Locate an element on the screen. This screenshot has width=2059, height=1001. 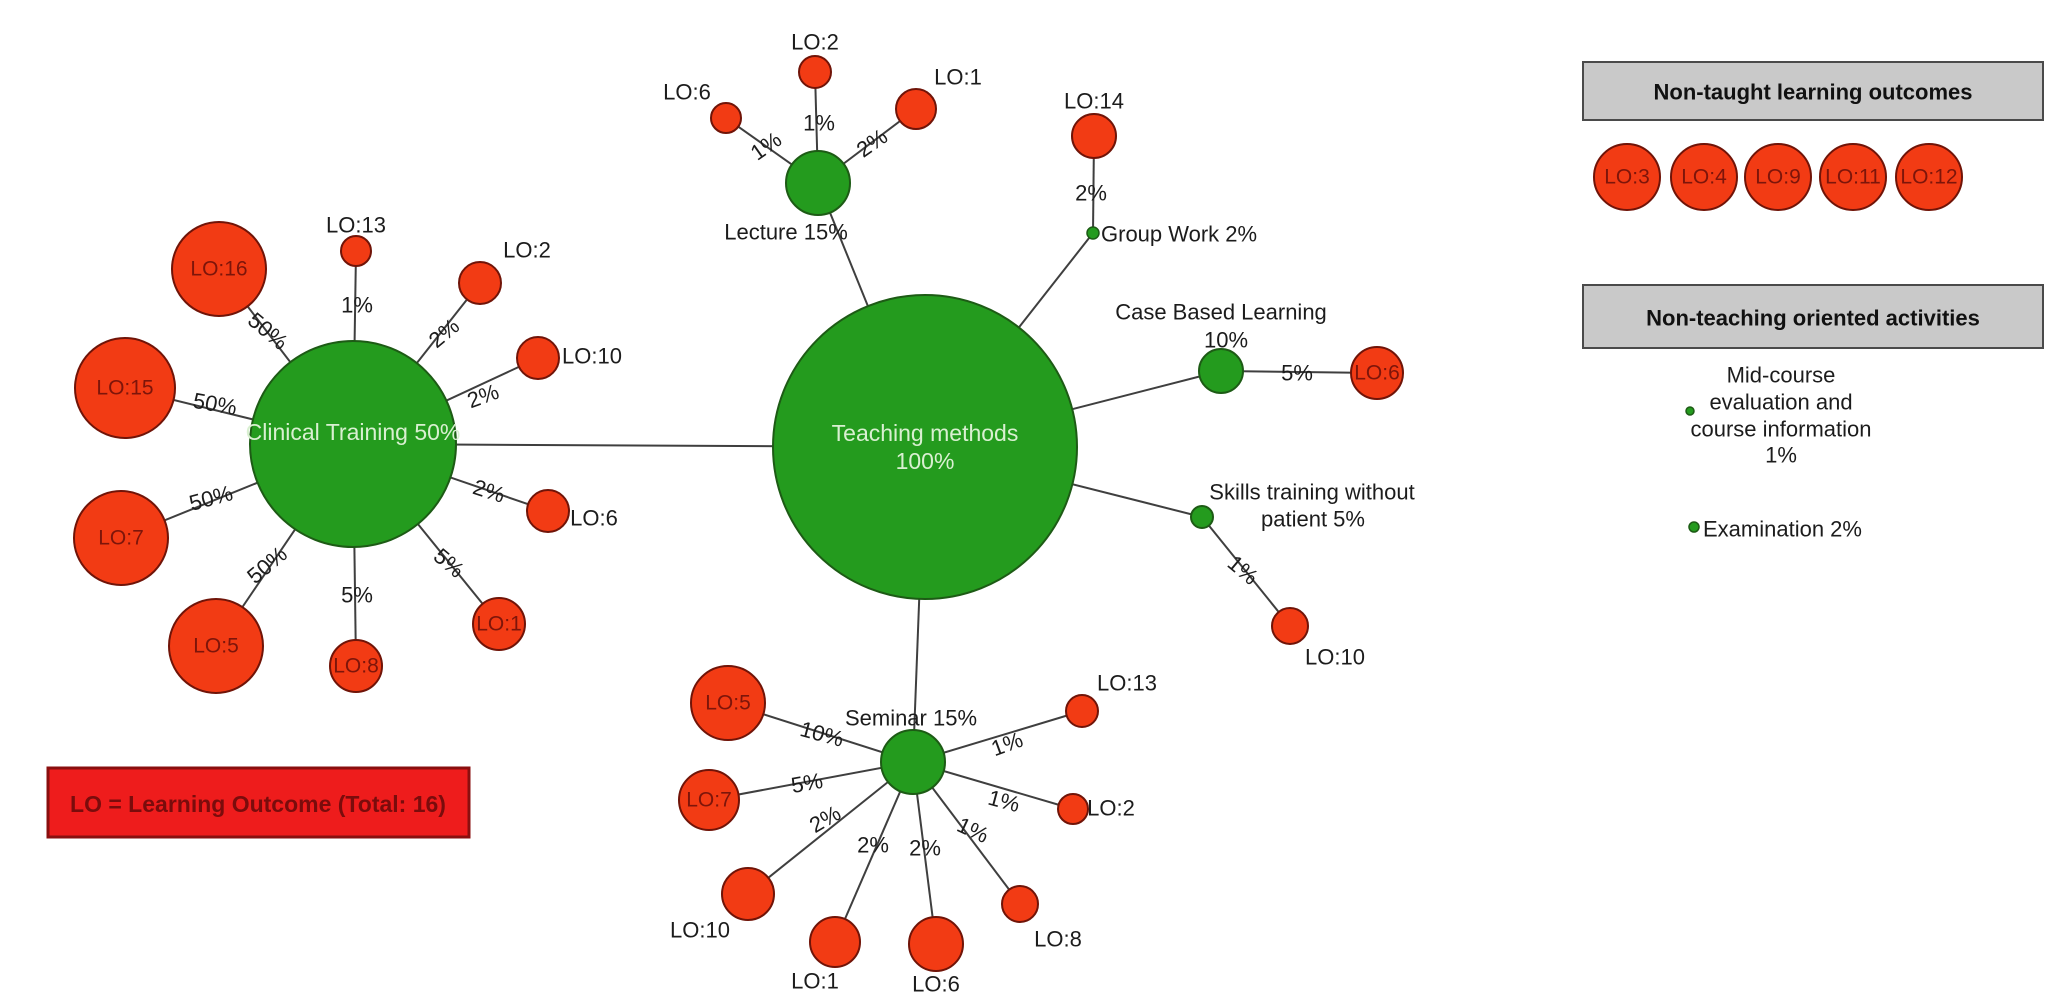
edge-label-cbl6: 5% is located at coordinates (1297, 373).